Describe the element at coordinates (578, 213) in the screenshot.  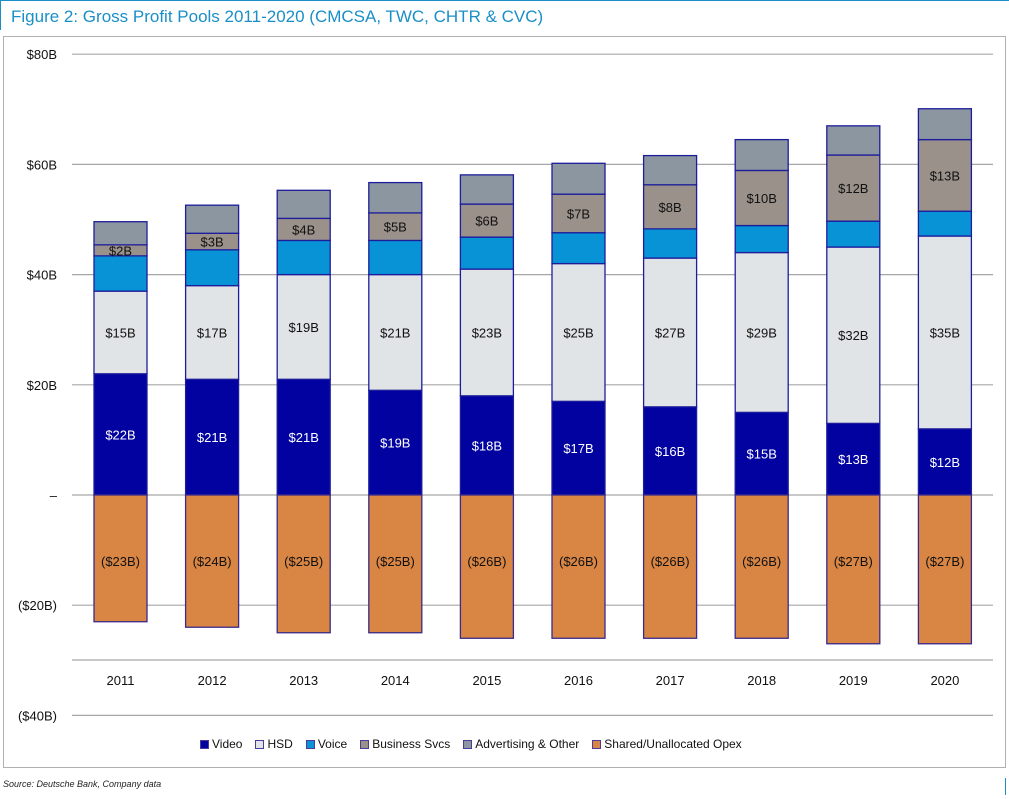
I see `data-label: $7B` at that location.